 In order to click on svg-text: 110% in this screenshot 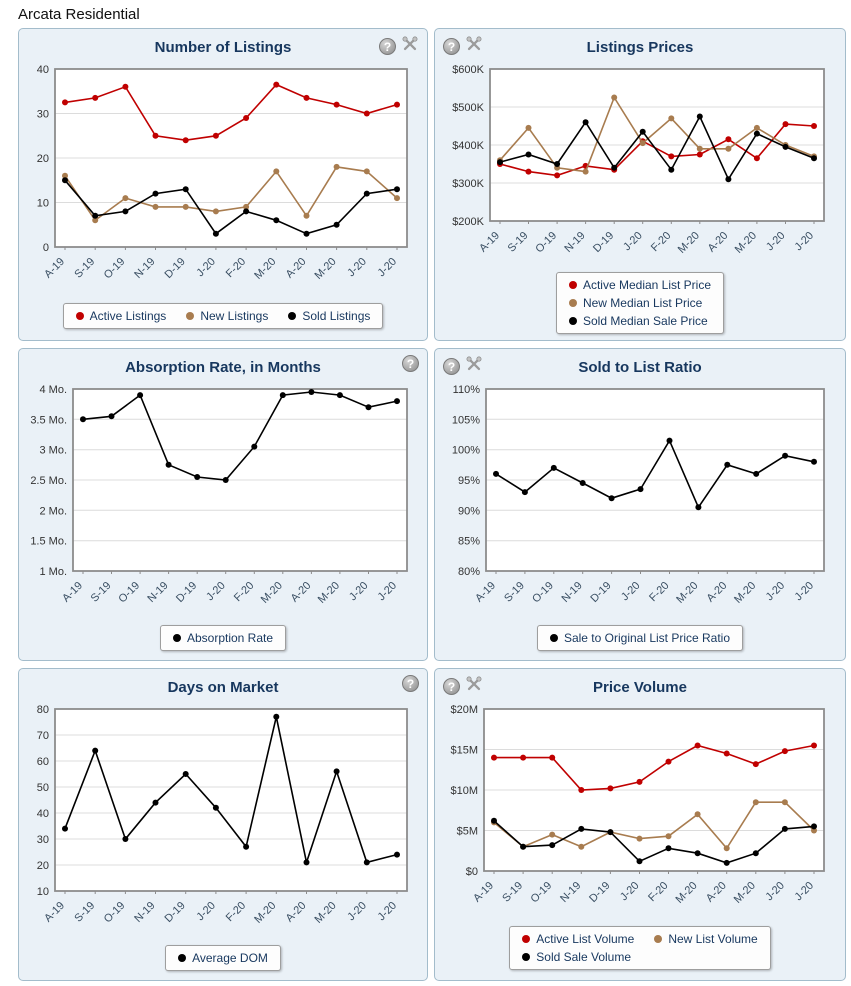, I will do `click(467, 390)`.